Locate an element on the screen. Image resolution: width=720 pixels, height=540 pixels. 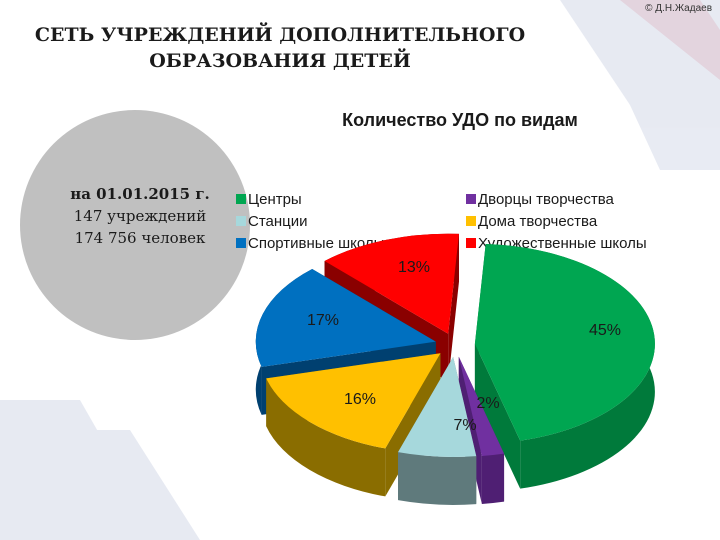
legend-swatch-sport-schools is located at coordinates (241, 243).